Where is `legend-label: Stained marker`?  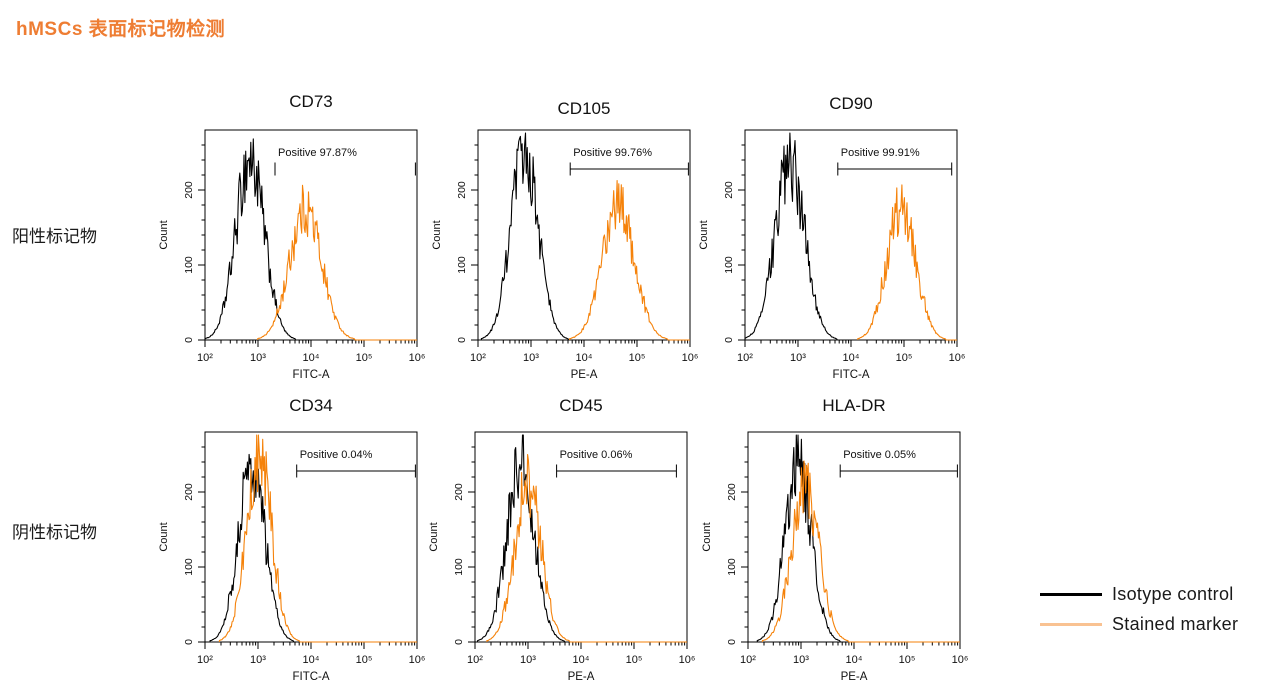
legend-label: Stained marker is located at coordinates (1175, 624).